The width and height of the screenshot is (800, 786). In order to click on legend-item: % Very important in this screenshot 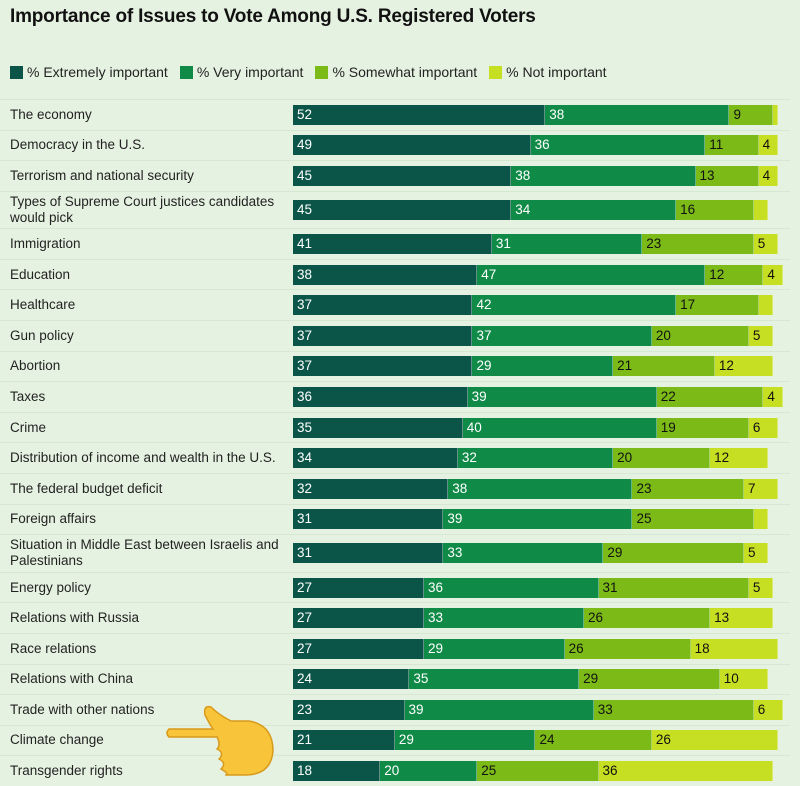, I will do `click(241, 72)`.